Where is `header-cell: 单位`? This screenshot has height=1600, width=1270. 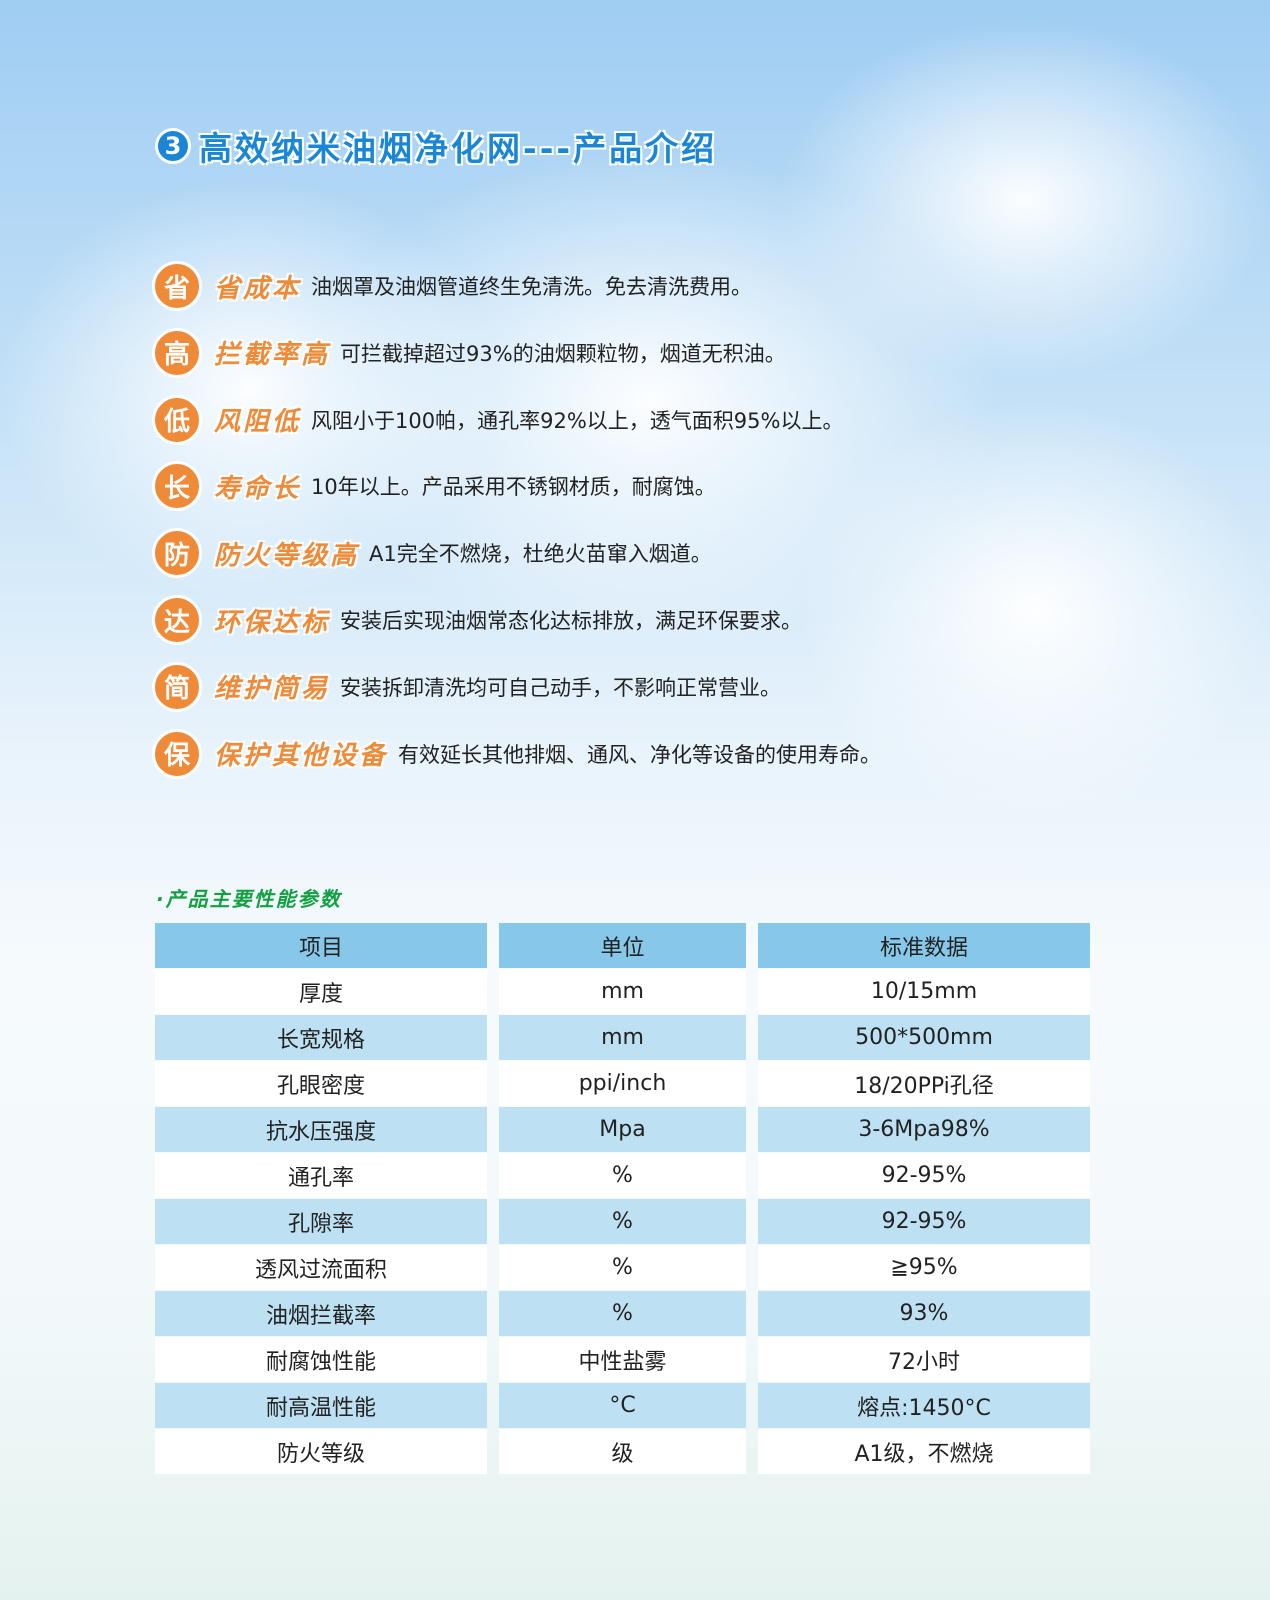 header-cell: 单位 is located at coordinates (622, 945).